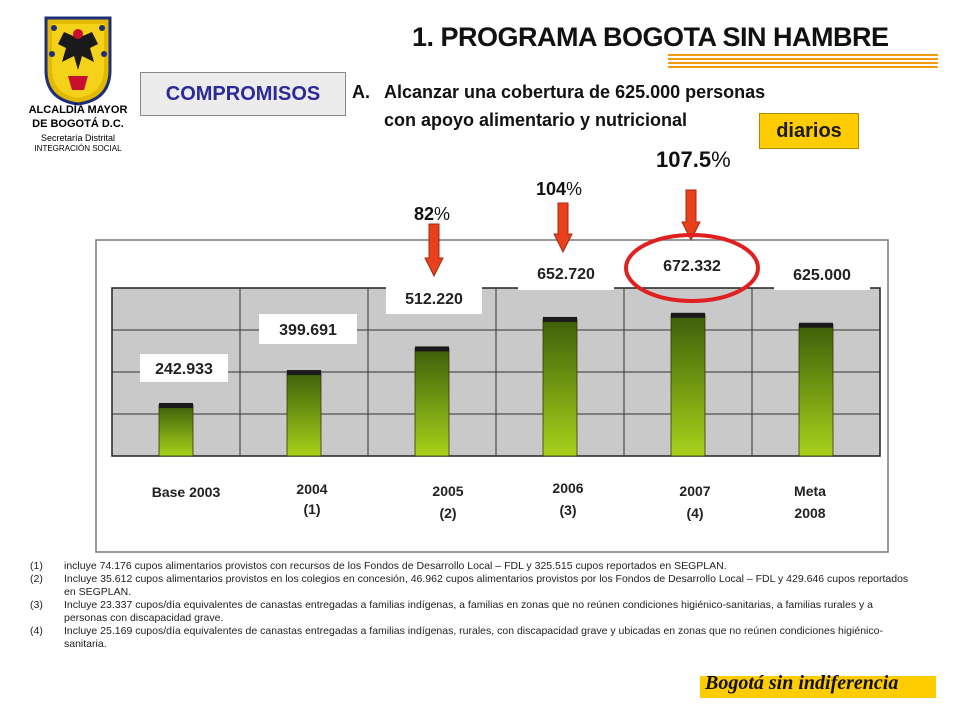 The width and height of the screenshot is (960, 720). What do you see at coordinates (810, 491) in the screenshot?
I see `x-tick-label-5: Meta` at bounding box center [810, 491].